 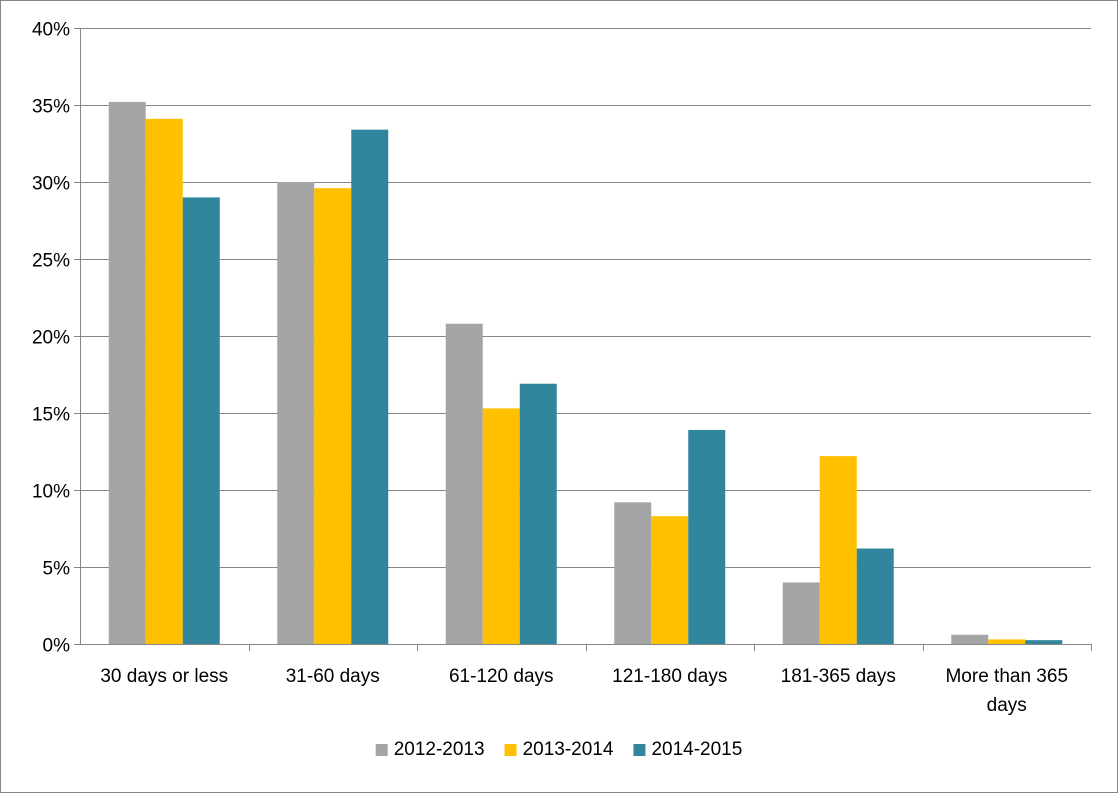 I want to click on y-tick-label: 35%, so click(x=51, y=107).